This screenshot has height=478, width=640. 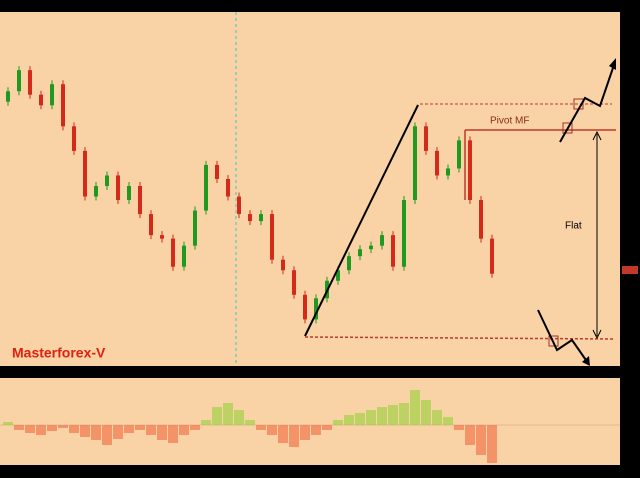 What do you see at coordinates (587, 102) in the screenshot?
I see `forecast-up` at bounding box center [587, 102].